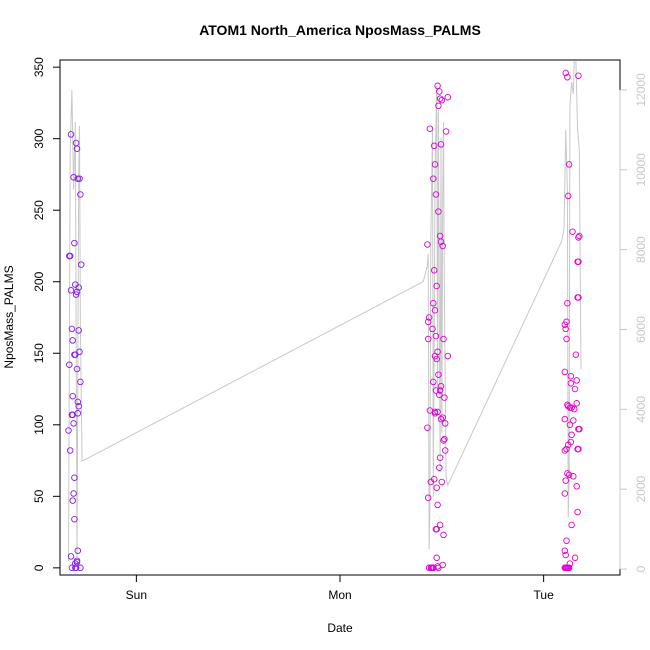  What do you see at coordinates (39, 210) in the screenshot?
I see `y-tick-label: 250` at bounding box center [39, 210].